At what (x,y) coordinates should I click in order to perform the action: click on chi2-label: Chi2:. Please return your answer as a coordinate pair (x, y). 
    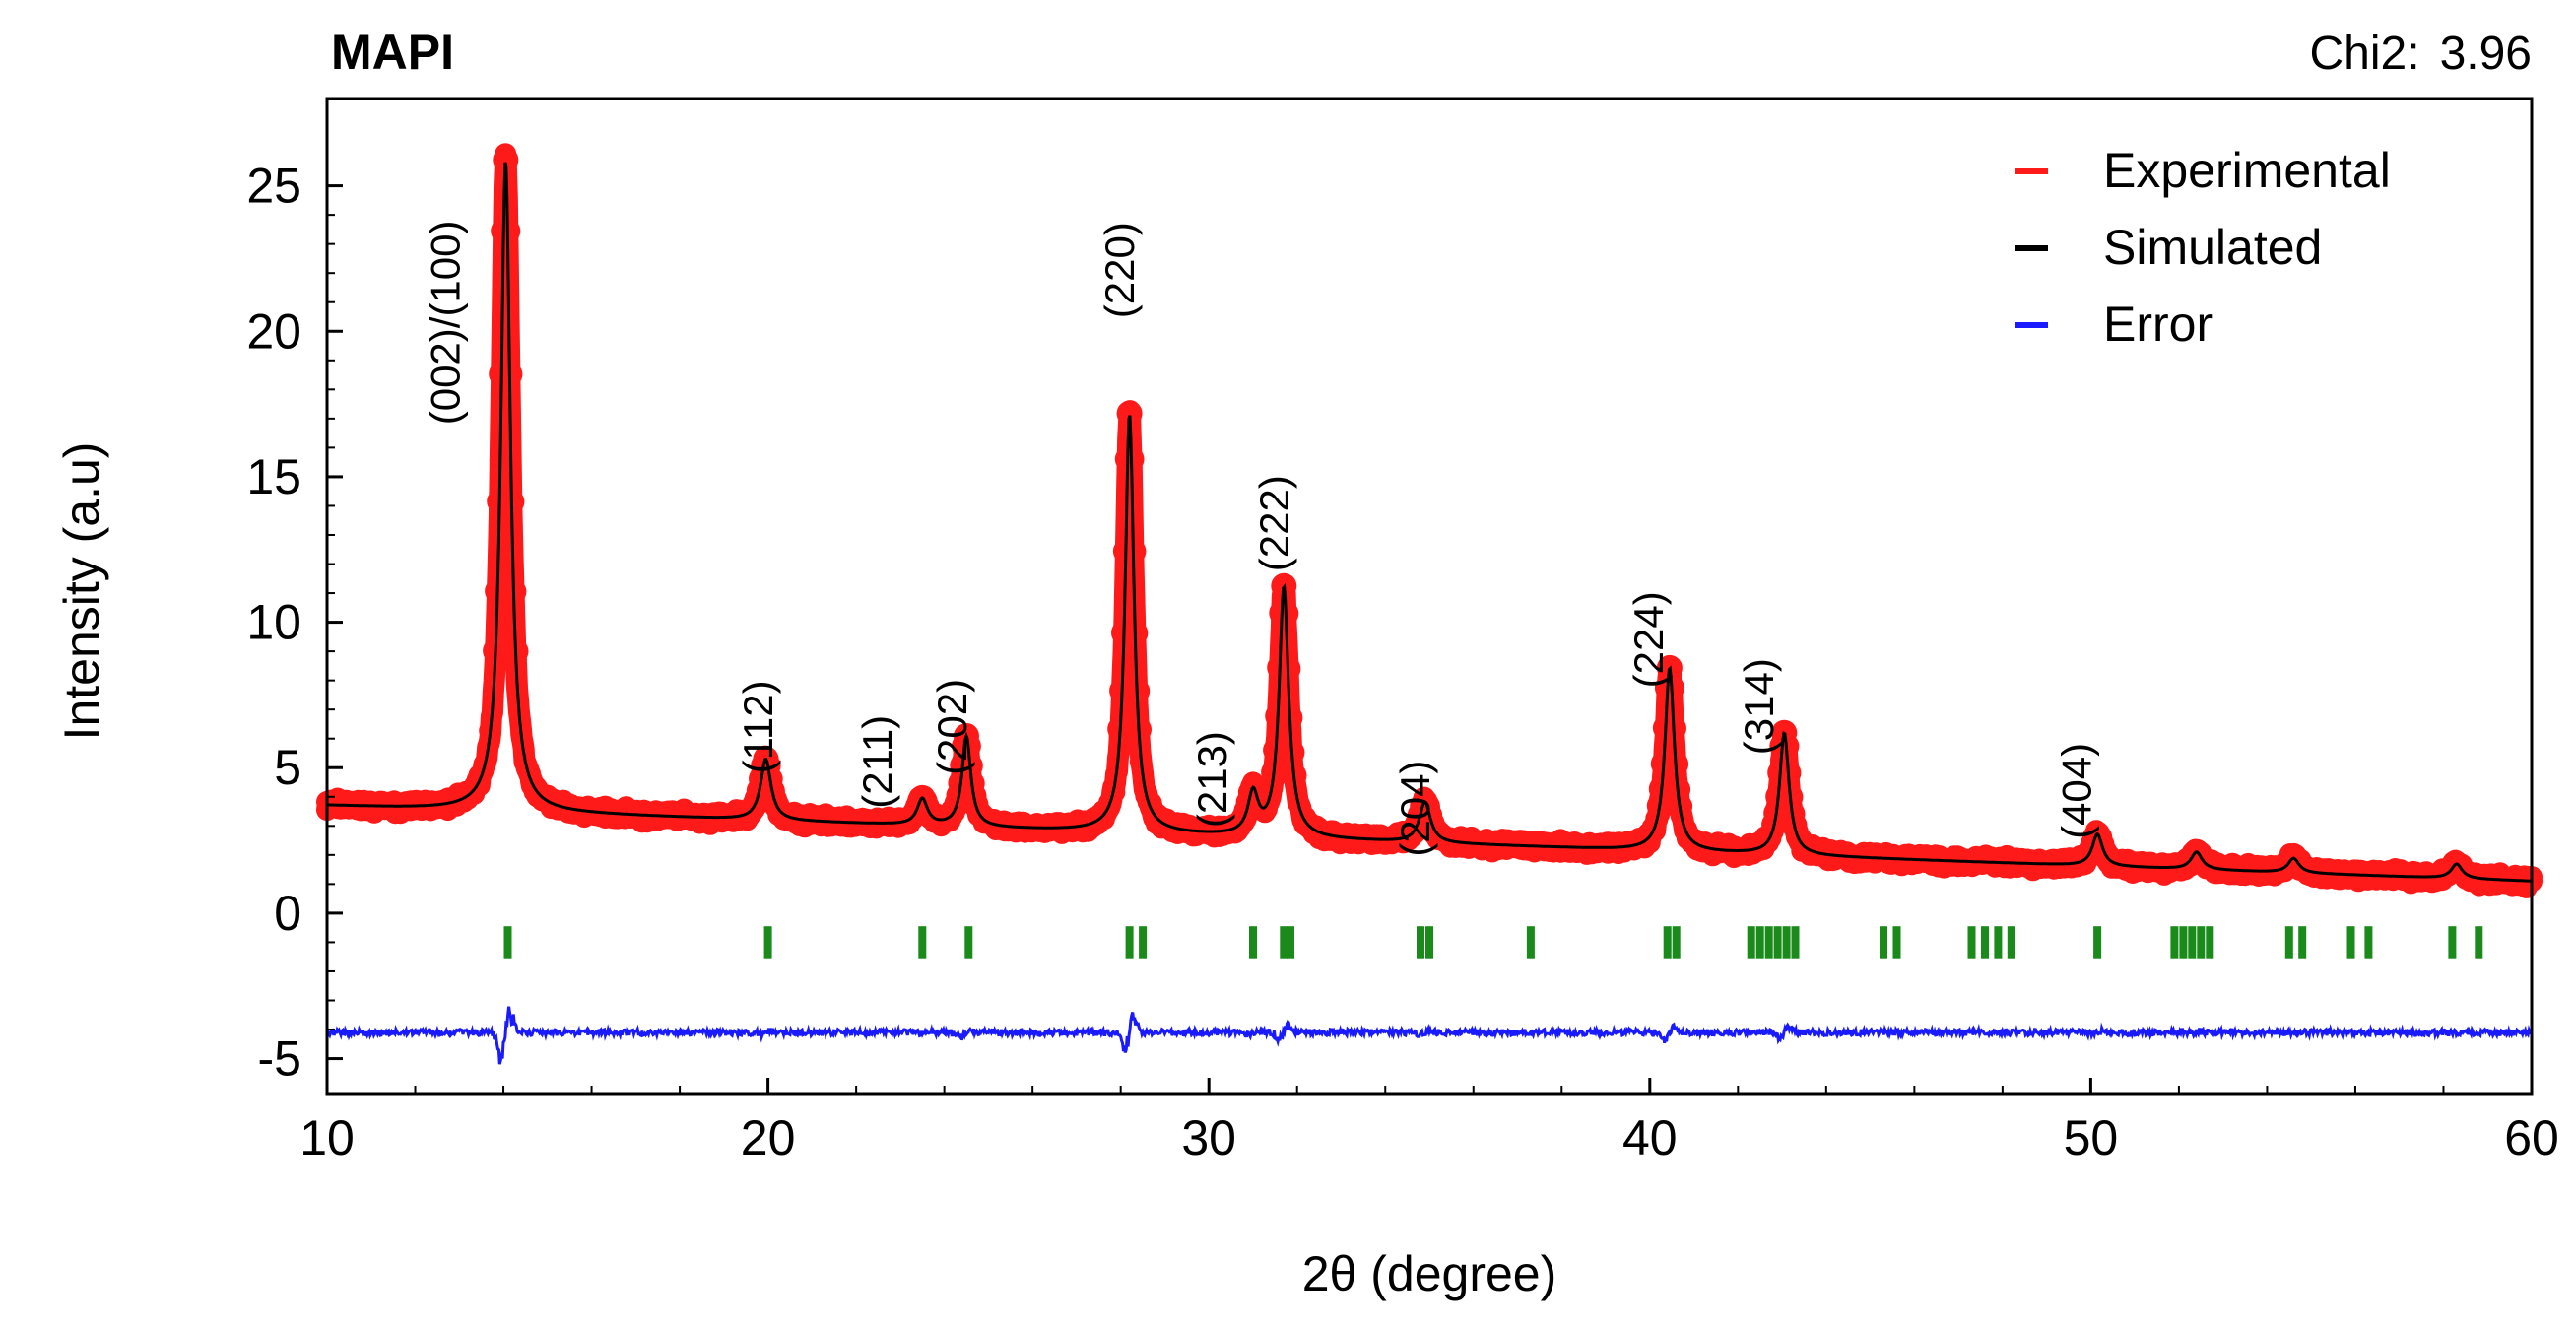
    Looking at the image, I should click on (2365, 54).